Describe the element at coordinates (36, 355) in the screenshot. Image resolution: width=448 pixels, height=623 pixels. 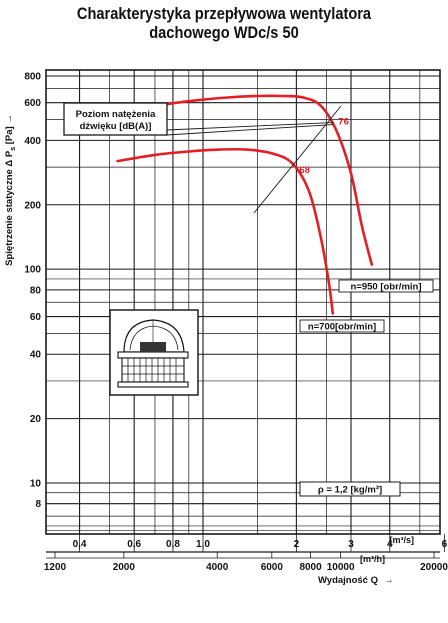
I see `y-tick-label: 40` at that location.